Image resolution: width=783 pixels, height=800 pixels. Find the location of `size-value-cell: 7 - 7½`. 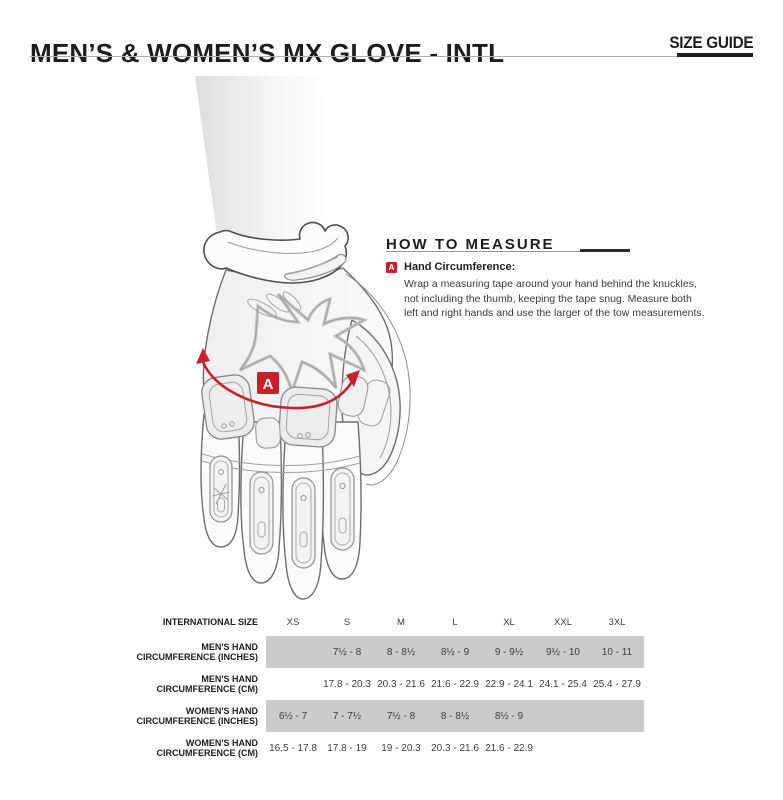

size-value-cell: 7 - 7½ is located at coordinates (347, 716).